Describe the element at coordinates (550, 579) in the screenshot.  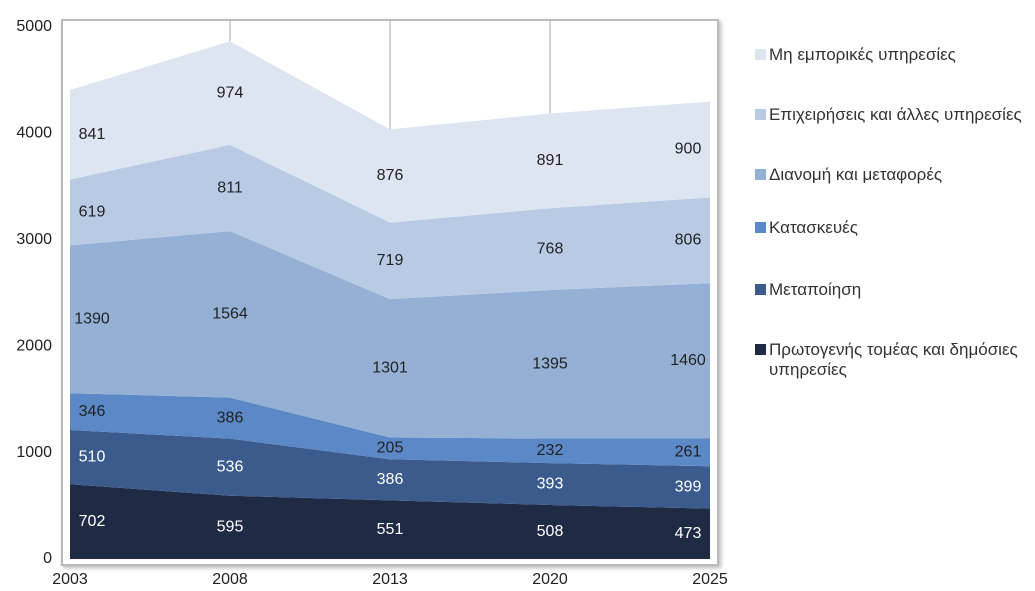
I see `x-tick-label: 2020` at that location.